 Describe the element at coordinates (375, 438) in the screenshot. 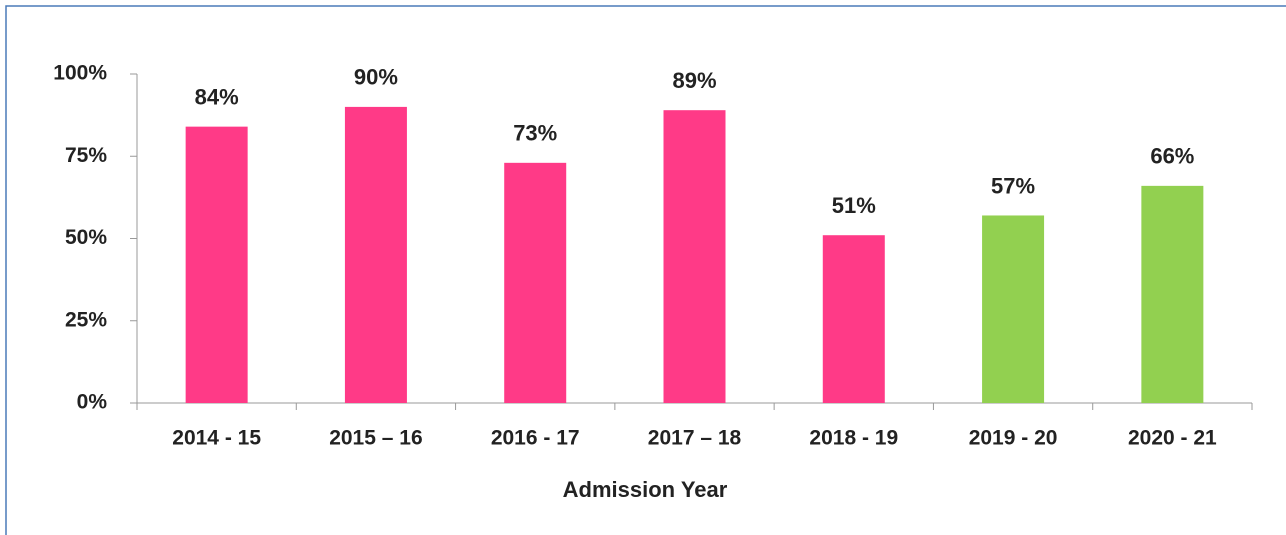

I see `x-tick-label: 2015 – 16` at that location.